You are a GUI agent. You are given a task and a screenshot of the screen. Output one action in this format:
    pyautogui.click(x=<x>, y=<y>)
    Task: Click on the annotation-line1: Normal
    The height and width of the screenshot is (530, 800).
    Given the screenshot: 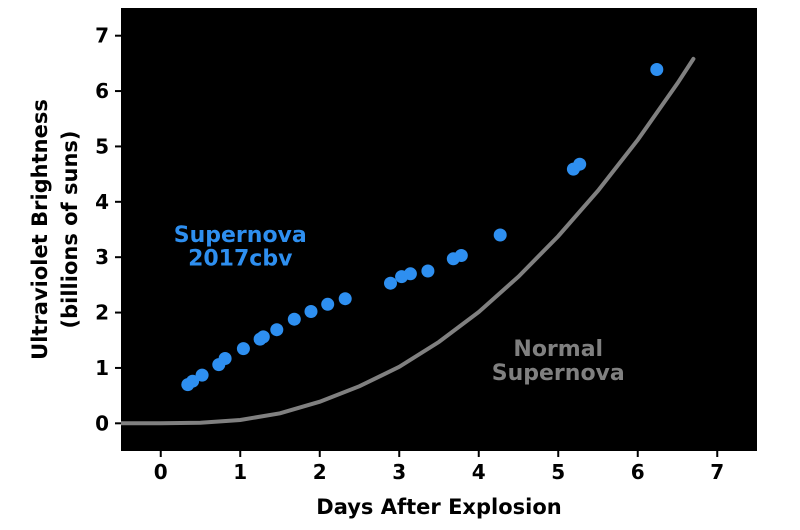 What is the action you would take?
    pyautogui.click(x=558, y=349)
    